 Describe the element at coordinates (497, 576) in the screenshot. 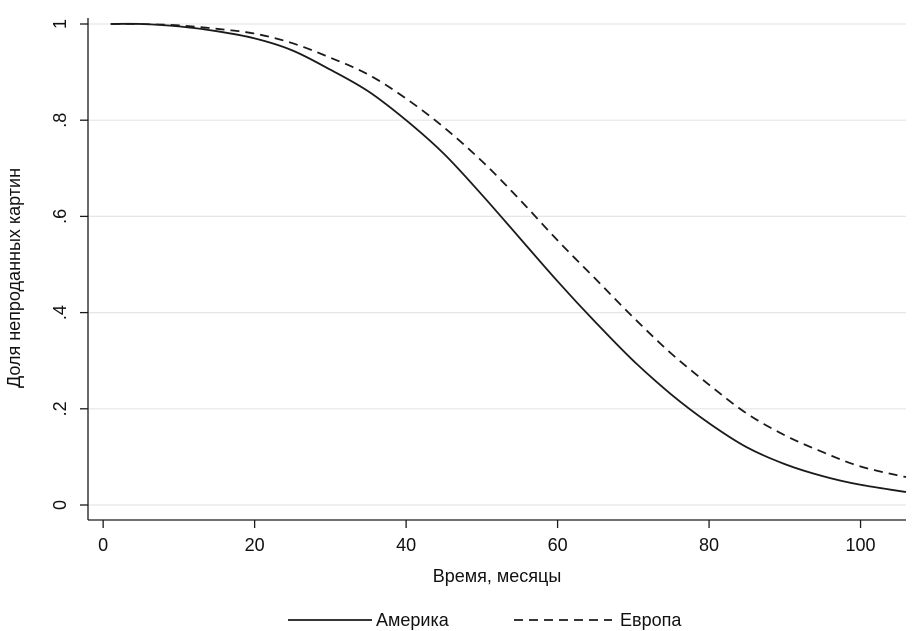

I see `x-axis-title: Время, месяцы` at that location.